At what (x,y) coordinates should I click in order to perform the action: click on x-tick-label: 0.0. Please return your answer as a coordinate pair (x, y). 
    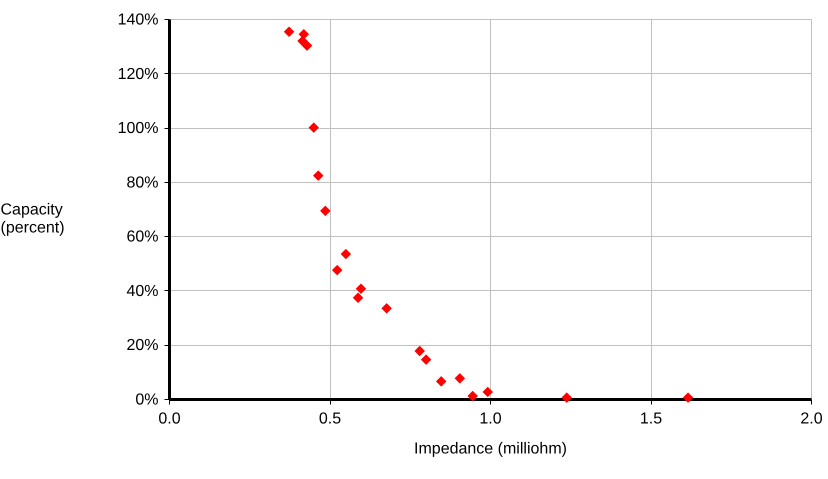
    Looking at the image, I should click on (169, 419).